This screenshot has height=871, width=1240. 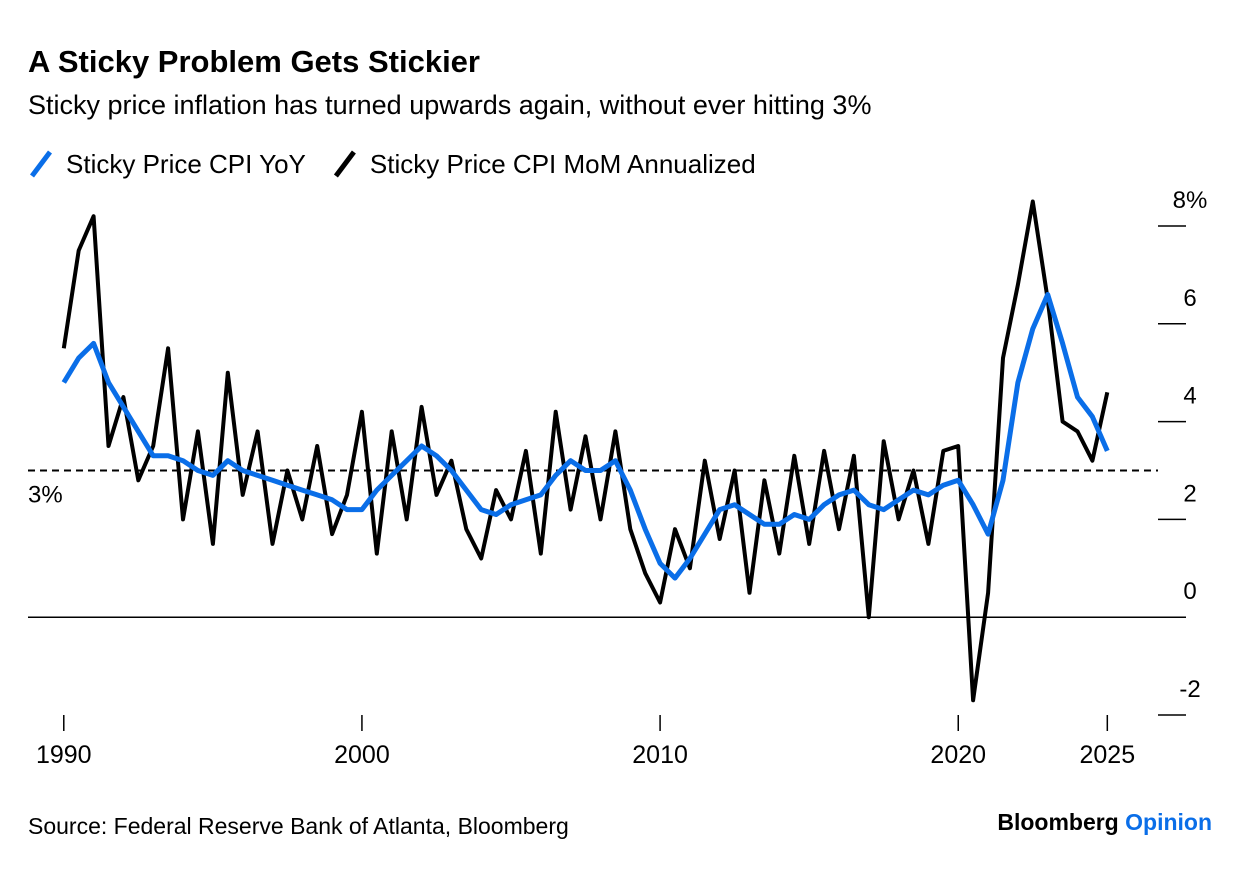 What do you see at coordinates (1190, 200) in the screenshot?
I see `y-tick-label: 8%` at bounding box center [1190, 200].